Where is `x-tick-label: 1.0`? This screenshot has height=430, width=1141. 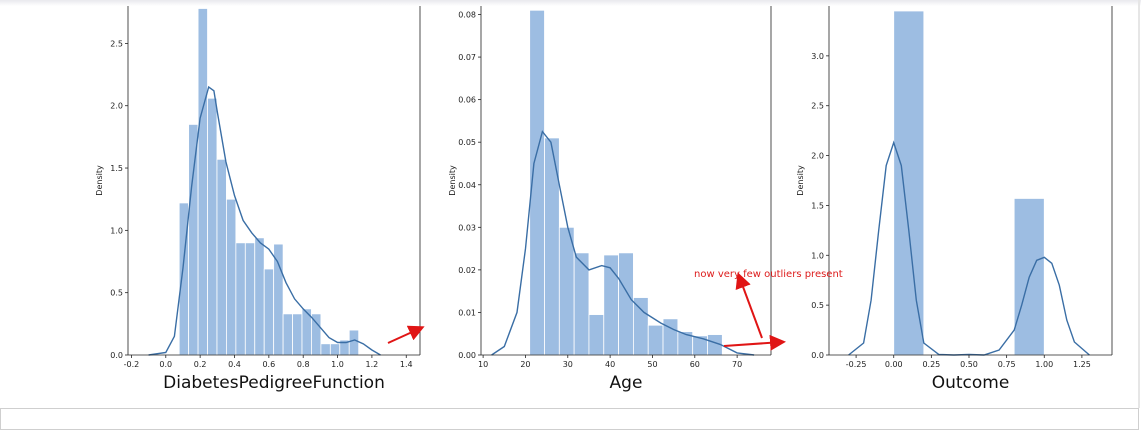 x-tick-label: 1.0 is located at coordinates (337, 364).